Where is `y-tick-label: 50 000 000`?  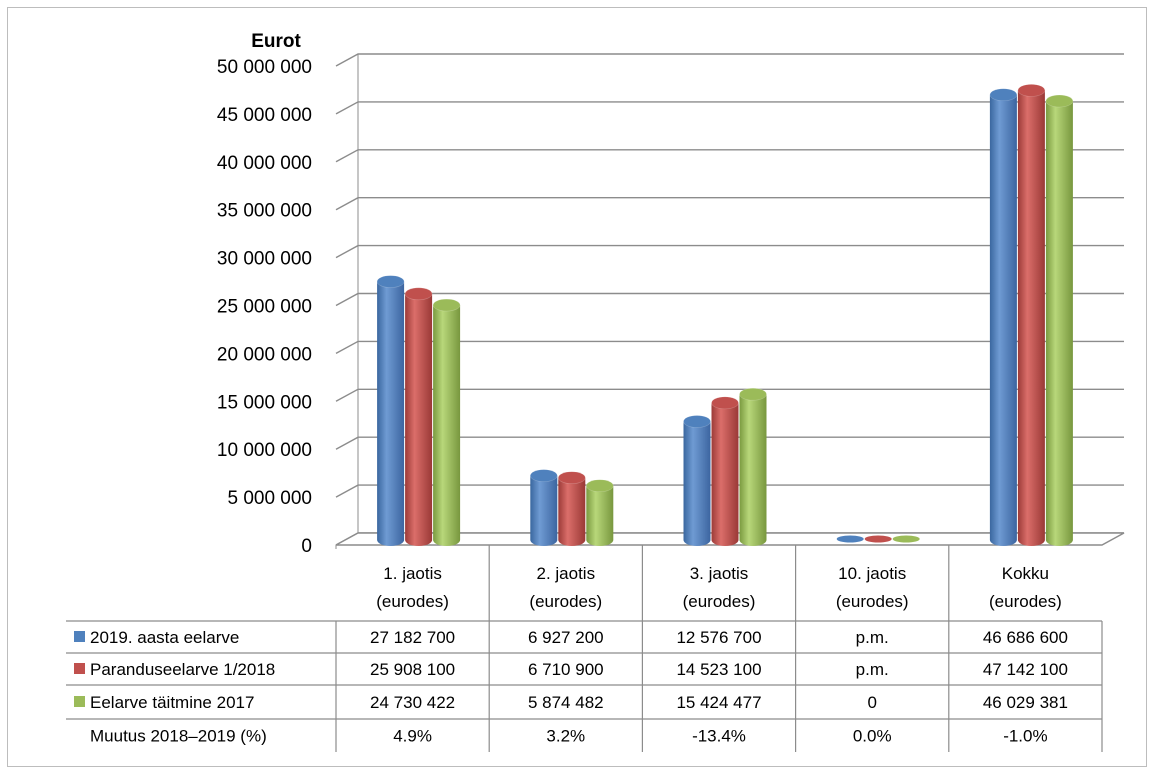 y-tick-label: 50 000 000 is located at coordinates (264, 67).